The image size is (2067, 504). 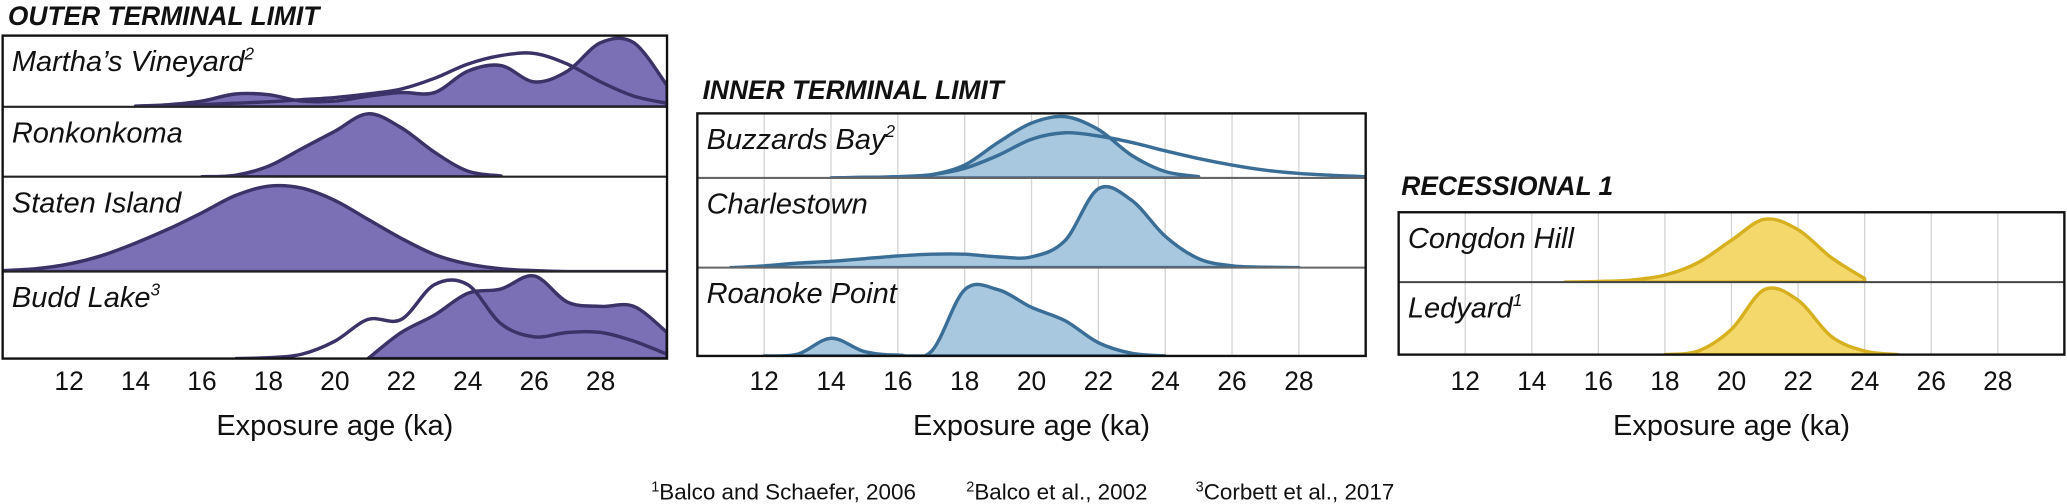 What do you see at coordinates (129, 62) in the screenshot?
I see `panel-label-text: Martha’s Vineyard` at bounding box center [129, 62].